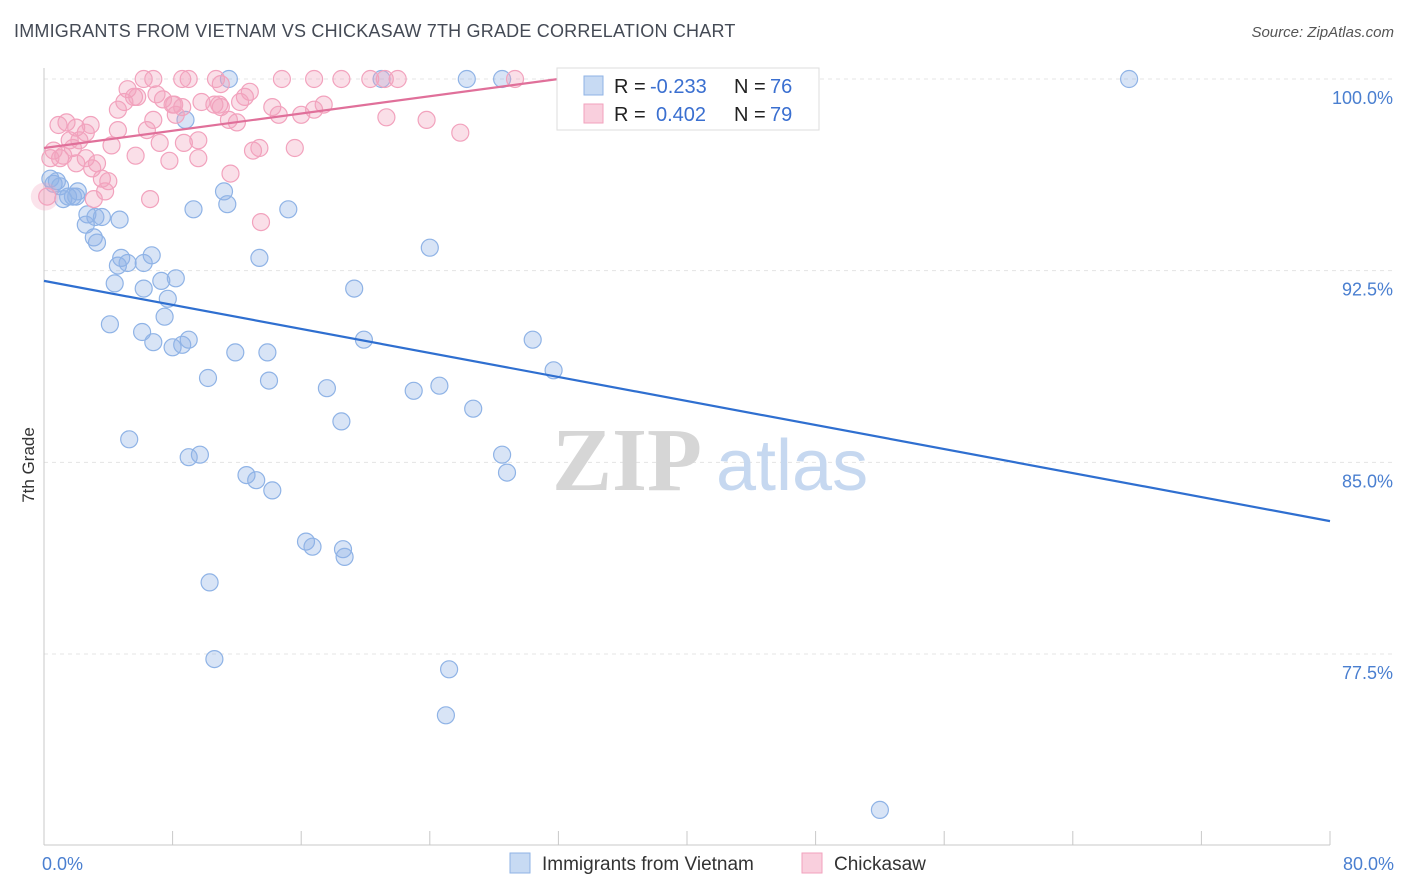 The image size is (1406, 892). I want to click on bottom-legend-swatch-chickasaw, so click(812, 863).